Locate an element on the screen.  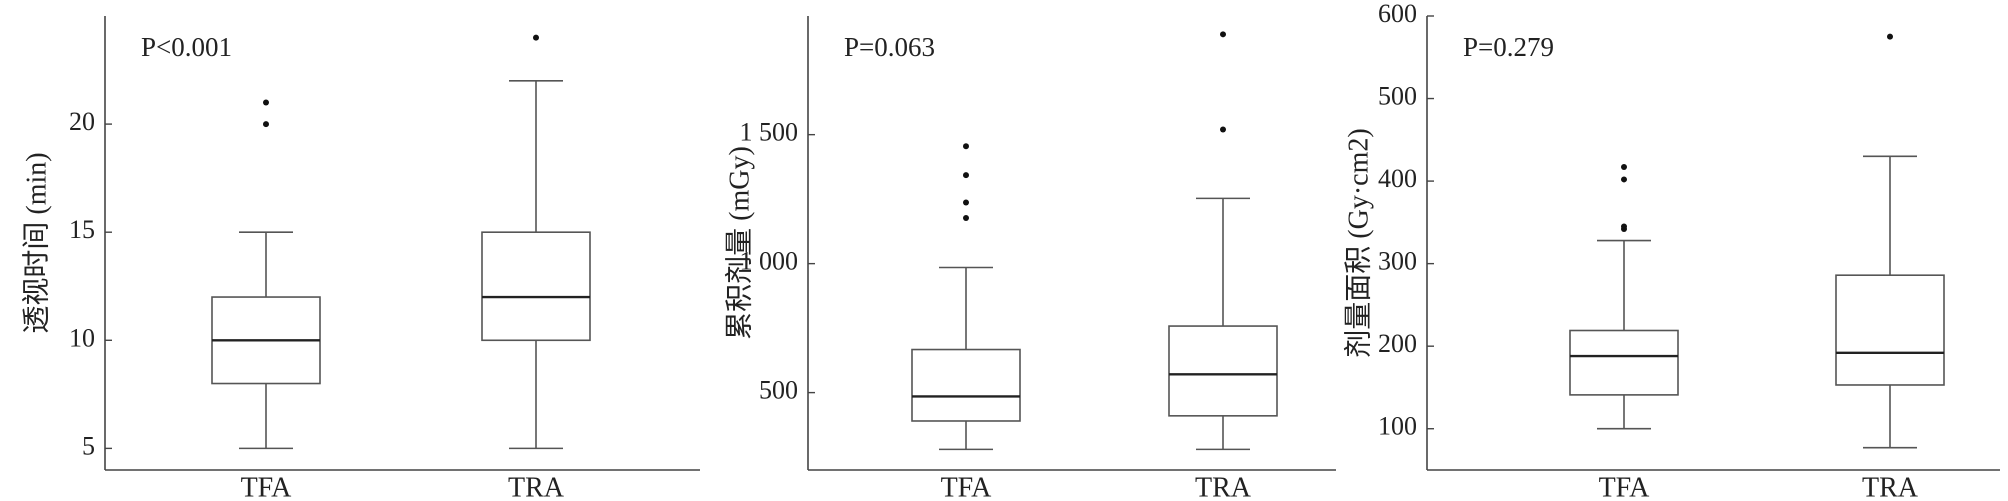
y-tick-label: 1 000 is located at coordinates (769, 261).